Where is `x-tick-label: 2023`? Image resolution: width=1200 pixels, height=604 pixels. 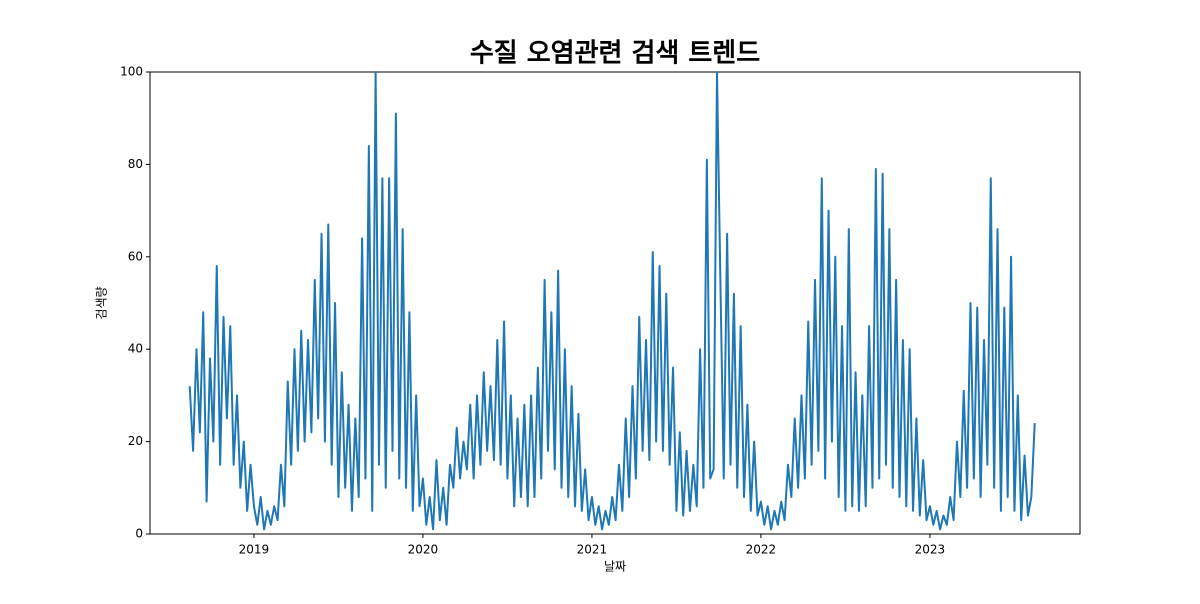
x-tick-label: 2023 is located at coordinates (930, 550).